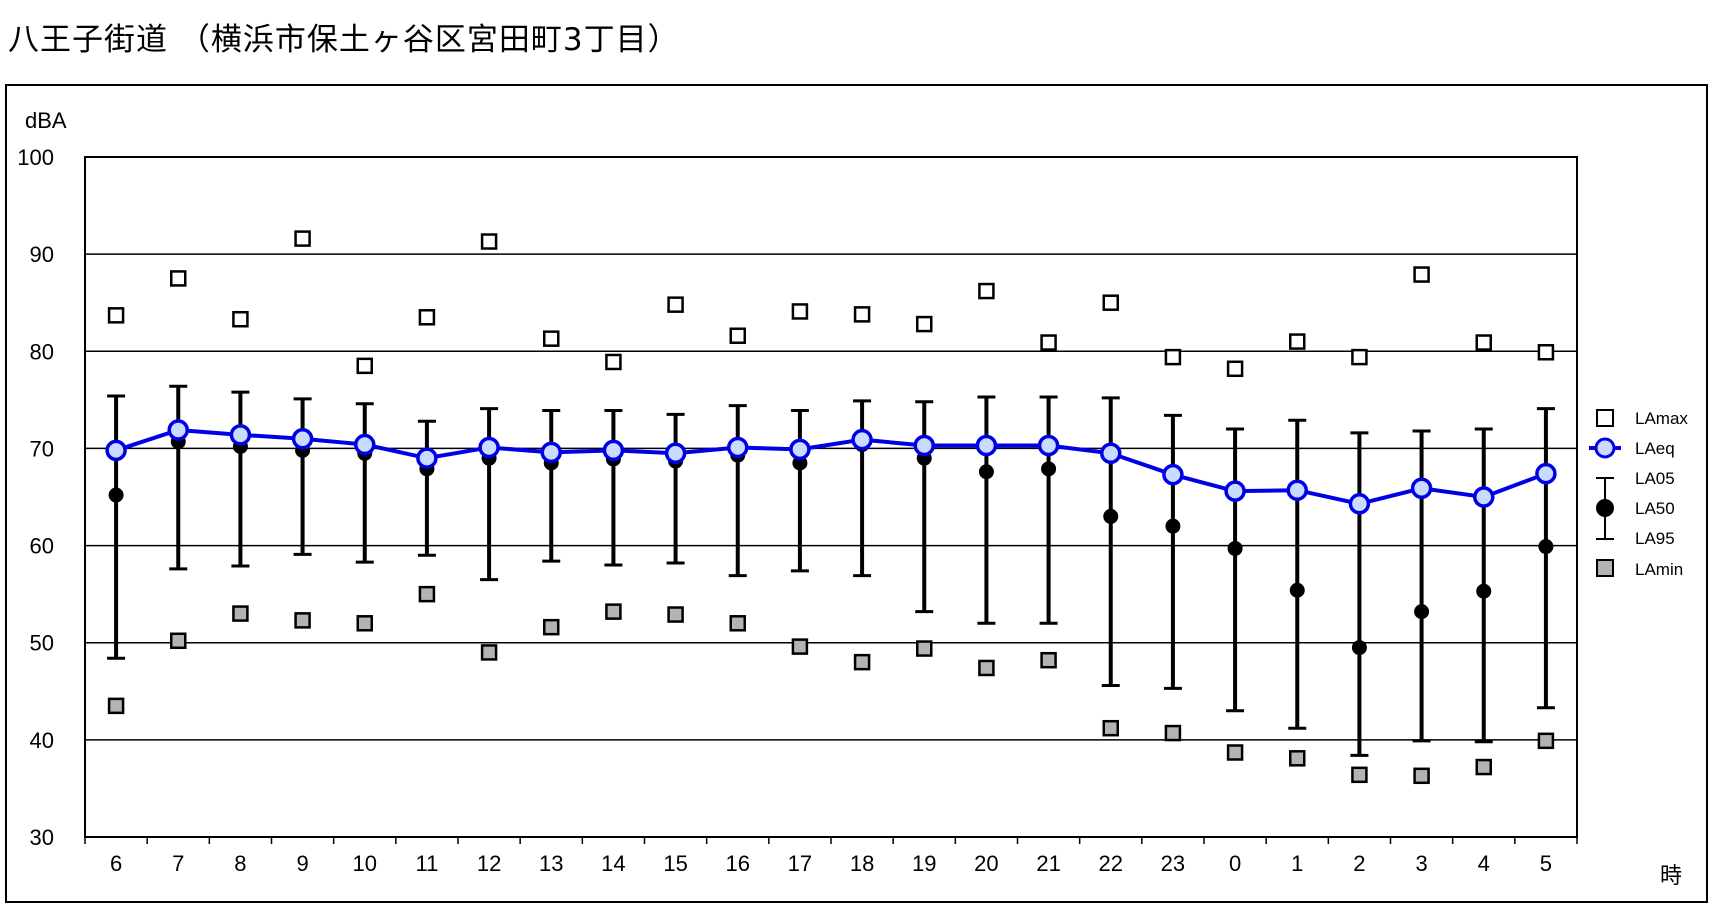 This screenshot has height=908, width=1714. Describe the element at coordinates (1632, 448) in the screenshot. I see `legend-item-laeq: LAeq` at that location.